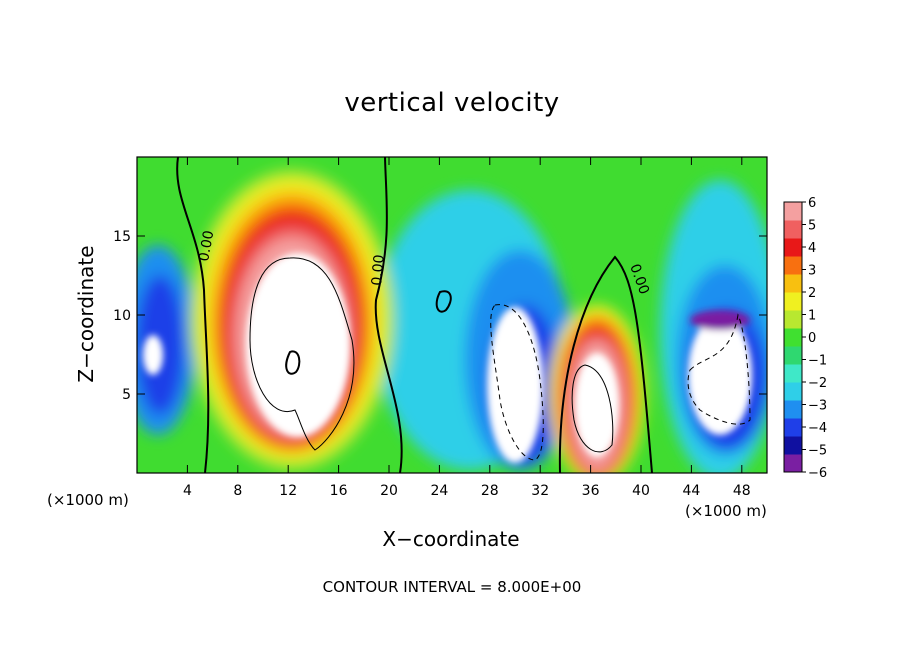 The width and height of the screenshot is (904, 654). I want to click on x-tick-label: 12, so click(288, 491).